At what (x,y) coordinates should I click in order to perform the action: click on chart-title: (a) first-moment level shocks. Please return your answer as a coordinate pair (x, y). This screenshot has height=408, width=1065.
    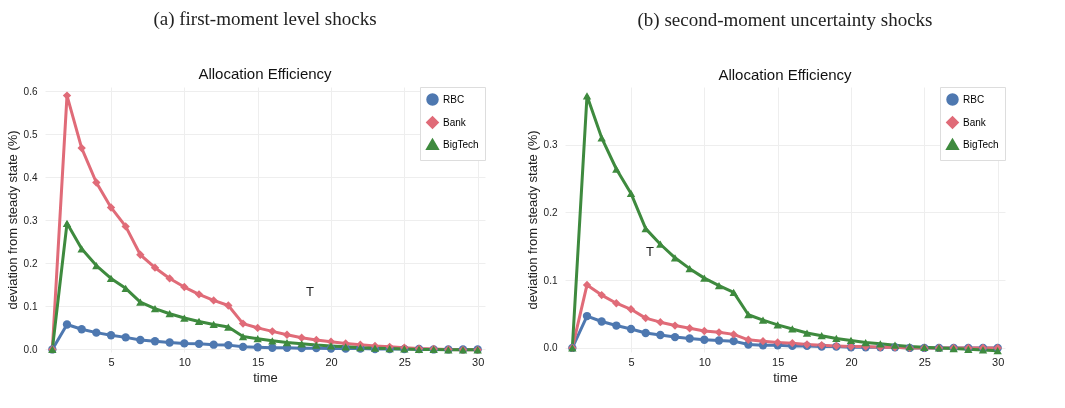
    Looking at the image, I should click on (265, 19).